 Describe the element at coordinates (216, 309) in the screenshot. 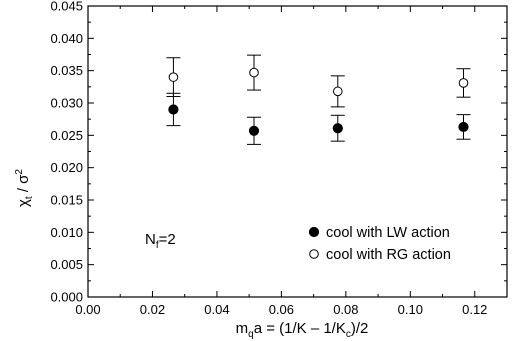

I see `x-tick-label: 0.04` at that location.